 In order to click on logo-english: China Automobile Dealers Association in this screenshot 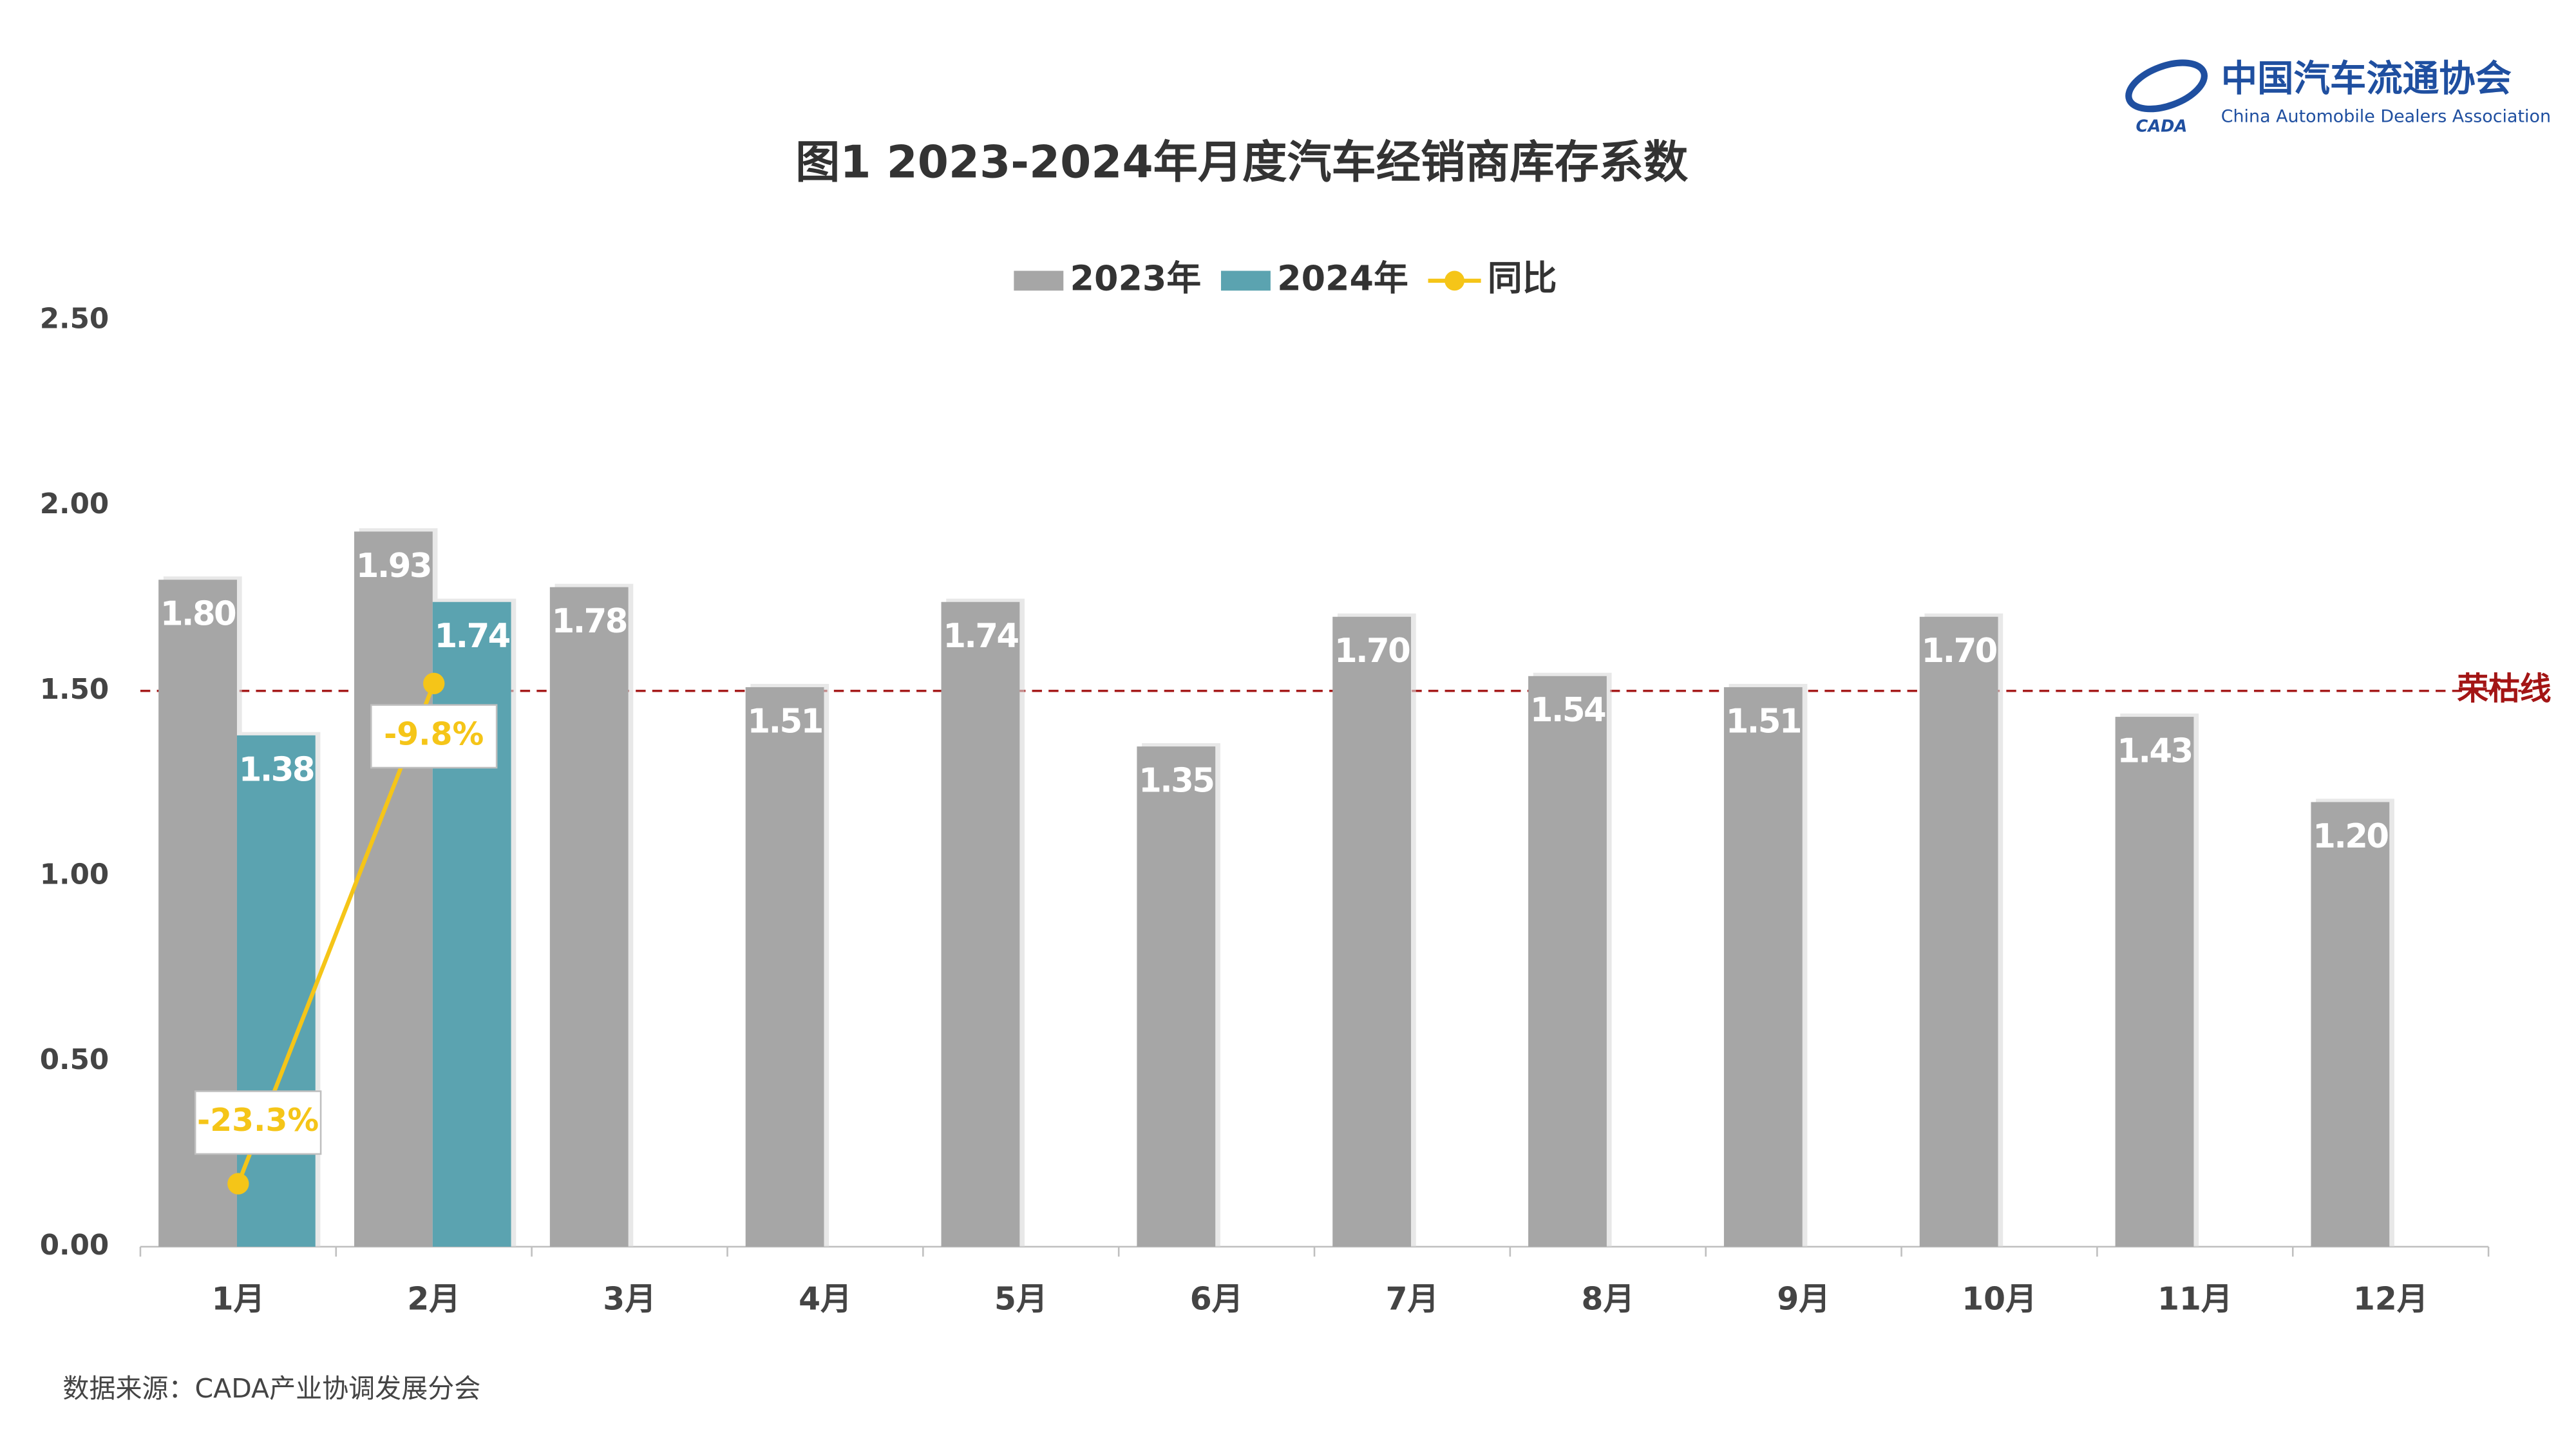, I will do `click(2386, 117)`.